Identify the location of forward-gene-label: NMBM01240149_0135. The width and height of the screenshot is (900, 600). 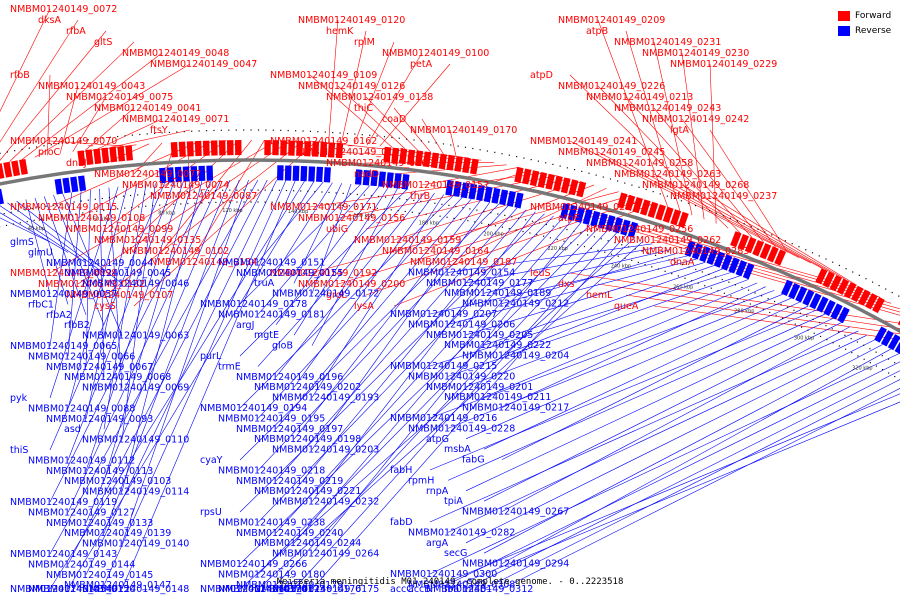
(147, 240).